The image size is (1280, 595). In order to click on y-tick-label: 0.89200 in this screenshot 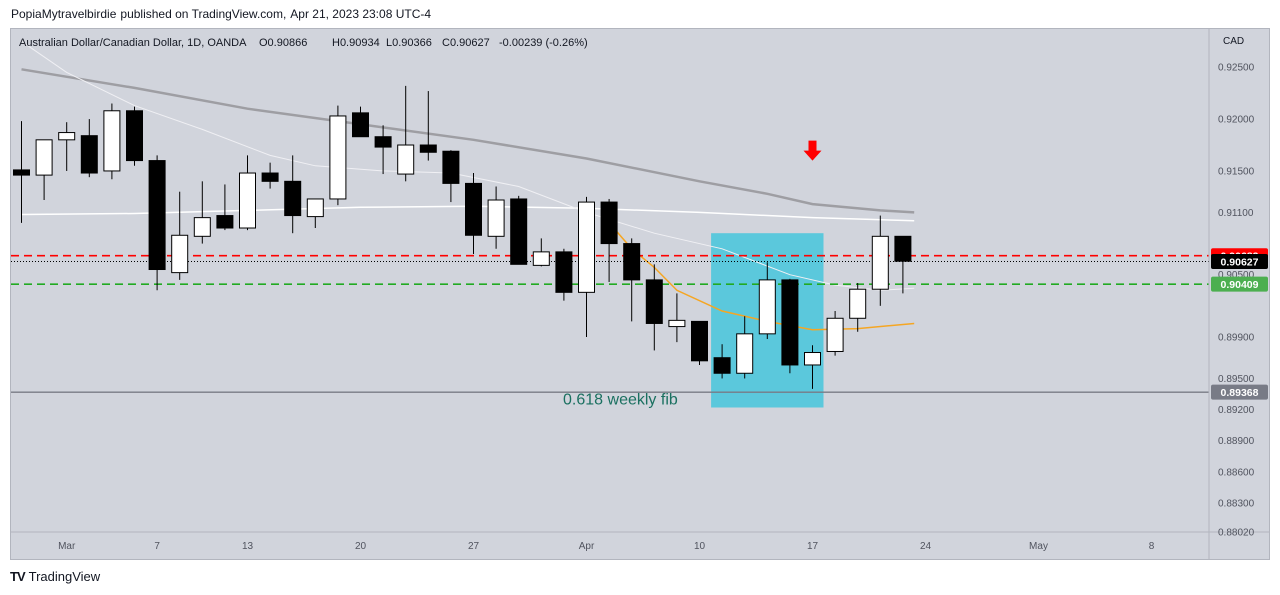, I will do `click(1236, 410)`.